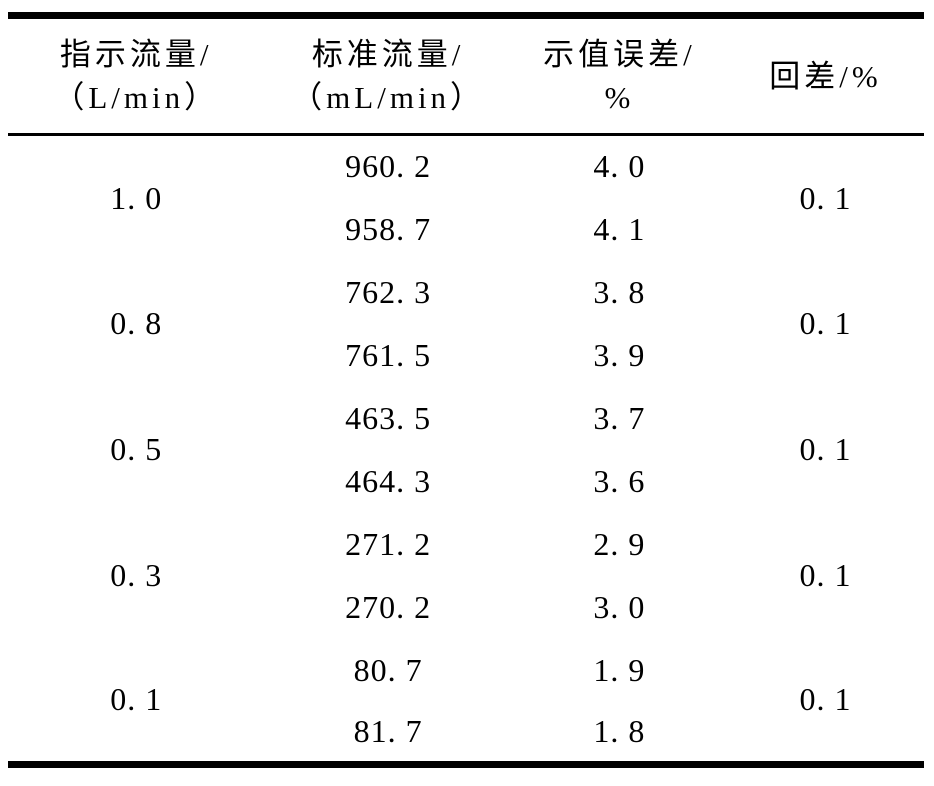  Describe the element at coordinates (619, 228) in the screenshot. I see `error-value: 4. 1` at that location.